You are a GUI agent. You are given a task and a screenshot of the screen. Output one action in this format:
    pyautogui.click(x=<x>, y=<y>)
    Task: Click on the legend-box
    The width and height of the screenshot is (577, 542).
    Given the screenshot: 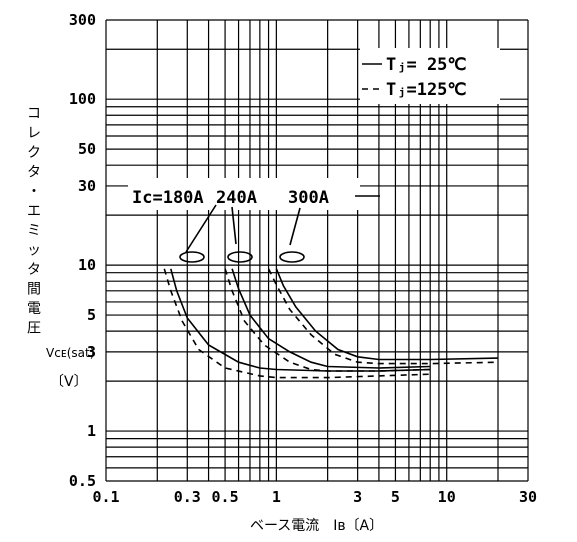 What is the action you would take?
    pyautogui.click(x=430, y=76)
    